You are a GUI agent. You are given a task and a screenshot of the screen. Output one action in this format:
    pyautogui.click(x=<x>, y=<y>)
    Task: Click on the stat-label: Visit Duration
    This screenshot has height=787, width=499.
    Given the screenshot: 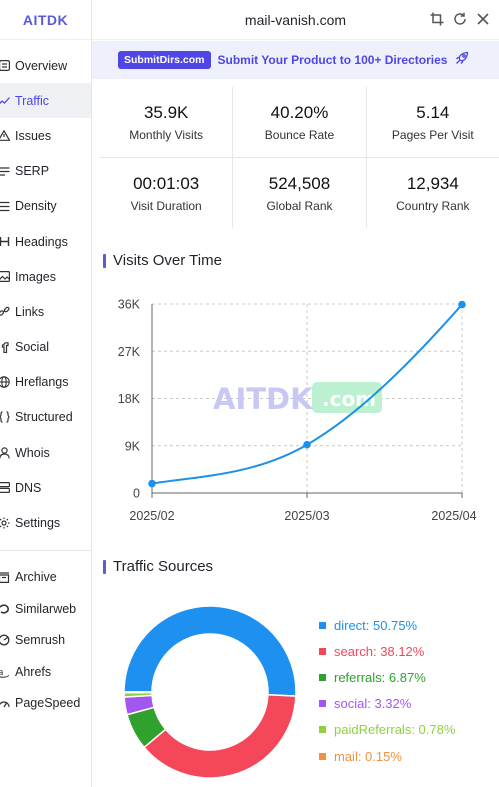 What is the action you would take?
    pyautogui.click(x=166, y=205)
    